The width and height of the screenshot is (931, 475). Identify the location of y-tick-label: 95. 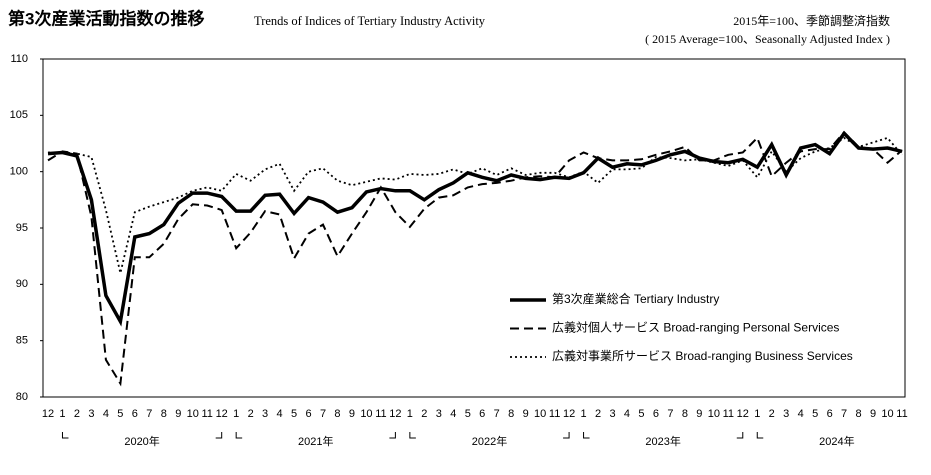
(22, 228).